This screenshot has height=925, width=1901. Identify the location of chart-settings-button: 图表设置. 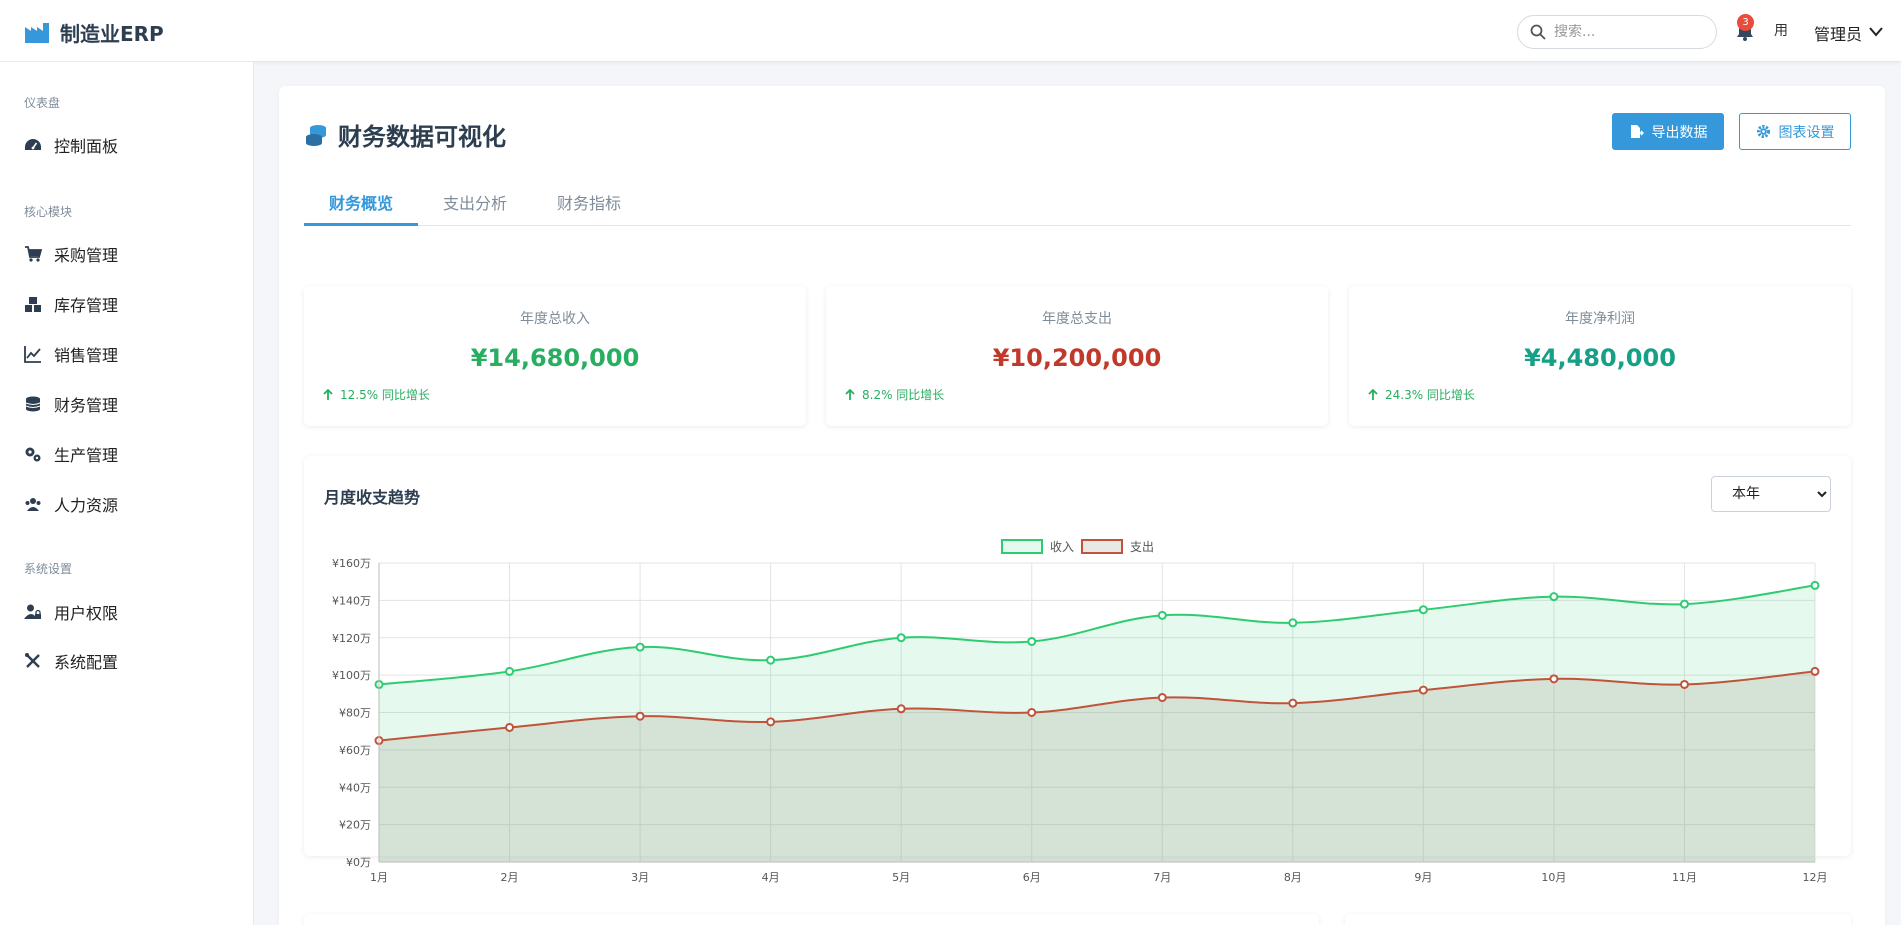
(1795, 131).